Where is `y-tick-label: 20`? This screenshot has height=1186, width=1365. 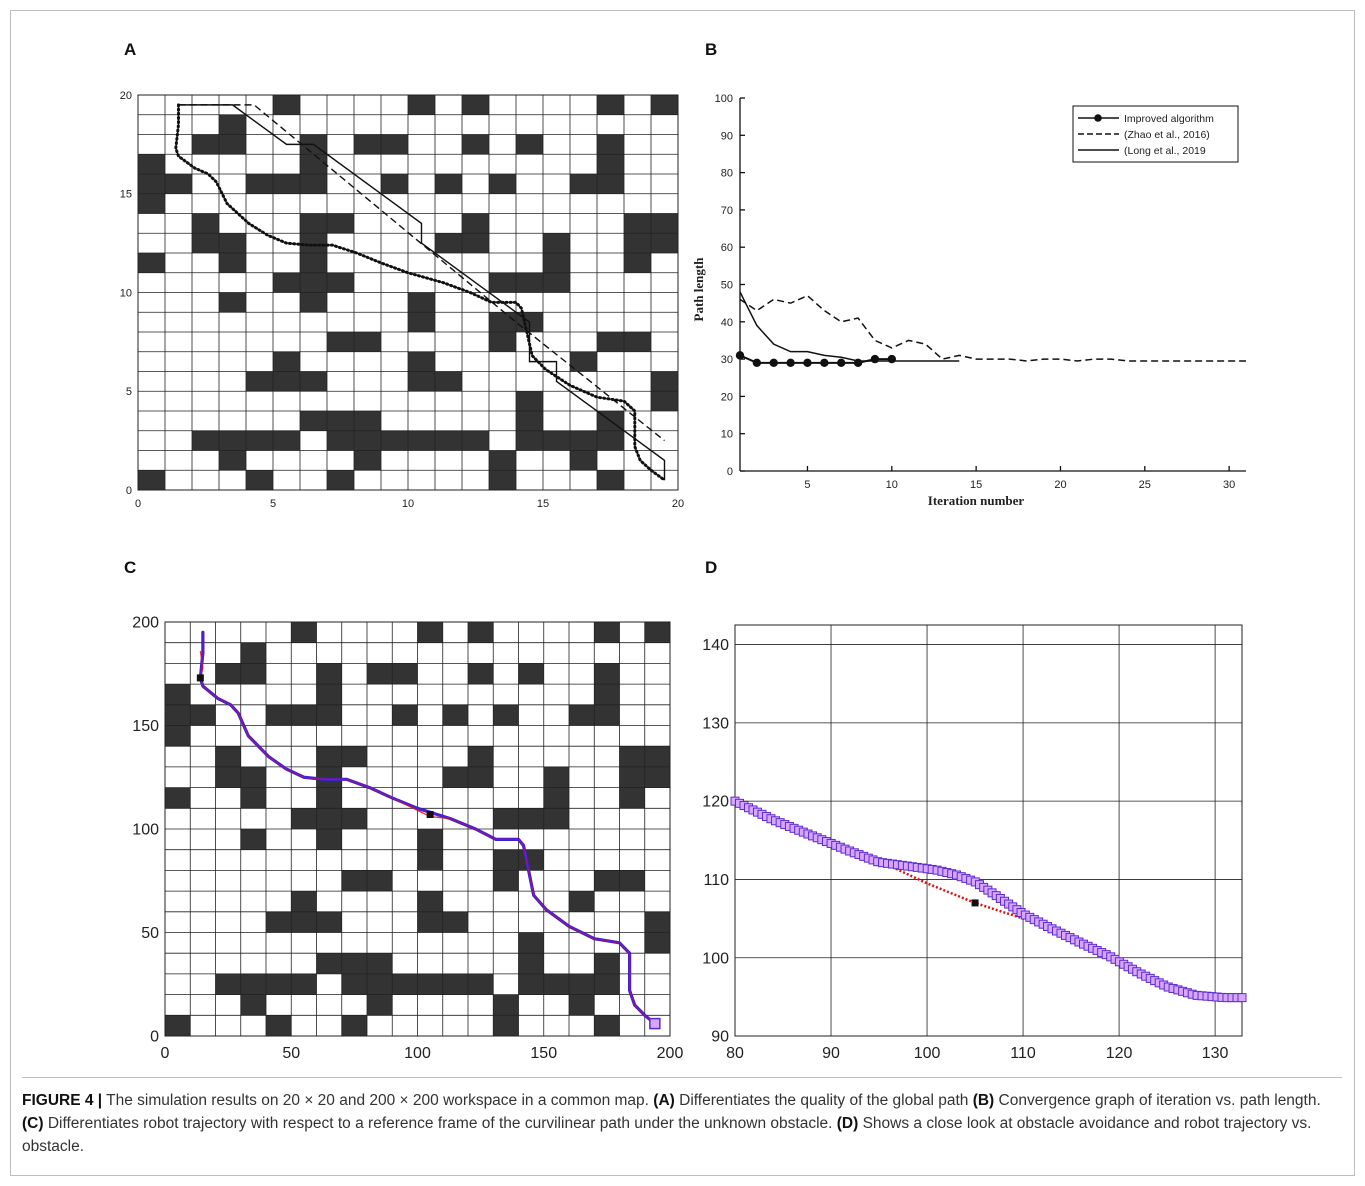
y-tick-label: 20 is located at coordinates (126, 96).